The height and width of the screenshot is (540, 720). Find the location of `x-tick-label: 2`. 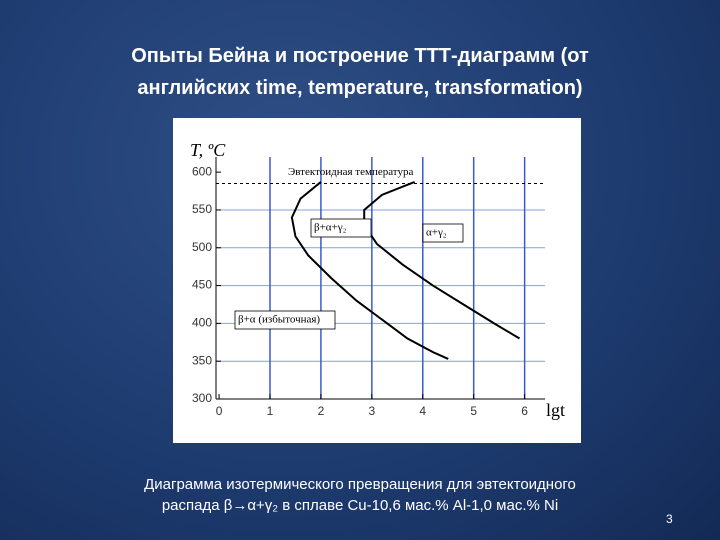

x-tick-label: 2 is located at coordinates (321, 411).